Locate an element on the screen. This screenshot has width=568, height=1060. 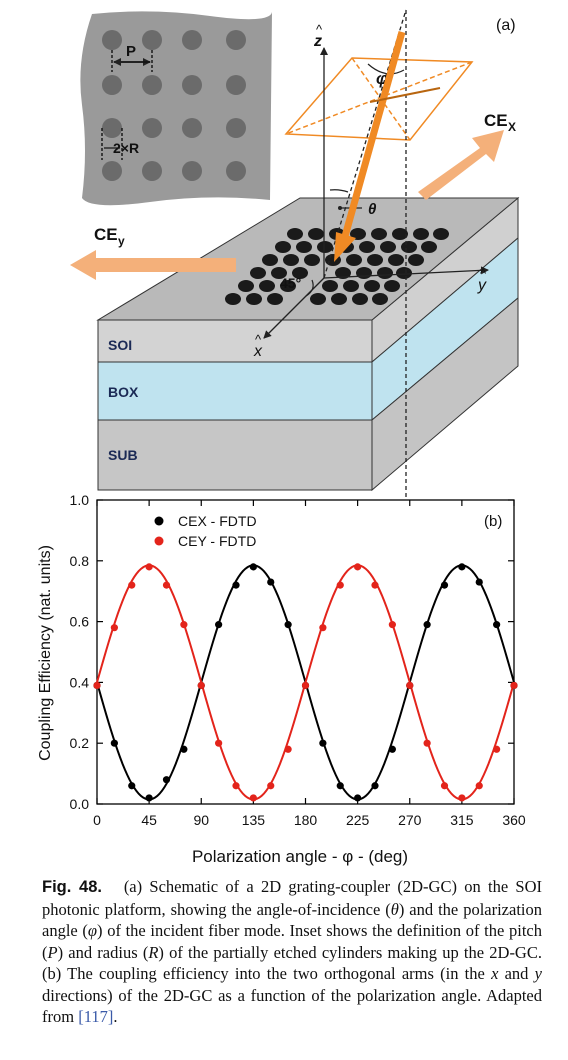
layer-label-box: BOX is located at coordinates (123, 392).